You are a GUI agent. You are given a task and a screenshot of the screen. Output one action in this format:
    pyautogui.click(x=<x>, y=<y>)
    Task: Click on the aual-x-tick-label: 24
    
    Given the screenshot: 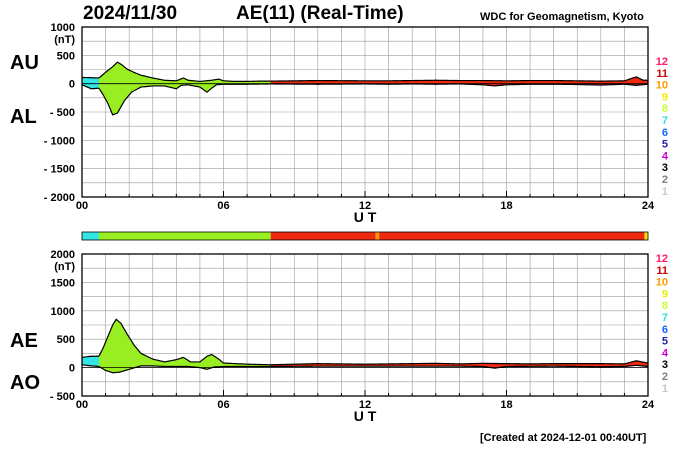 What is the action you would take?
    pyautogui.click(x=648, y=206)
    